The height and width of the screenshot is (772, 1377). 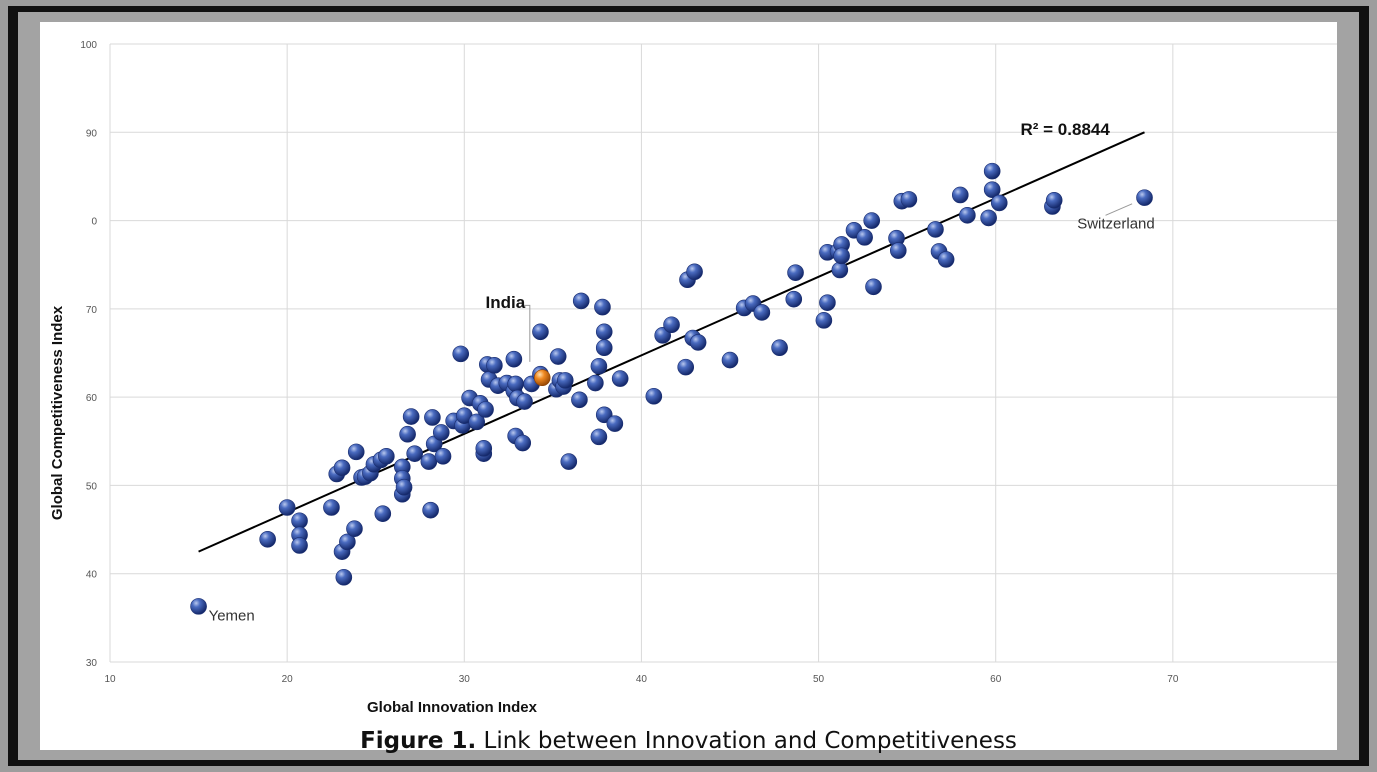 What do you see at coordinates (232, 615) in the screenshot?
I see `annotation-label: Yemen` at bounding box center [232, 615].